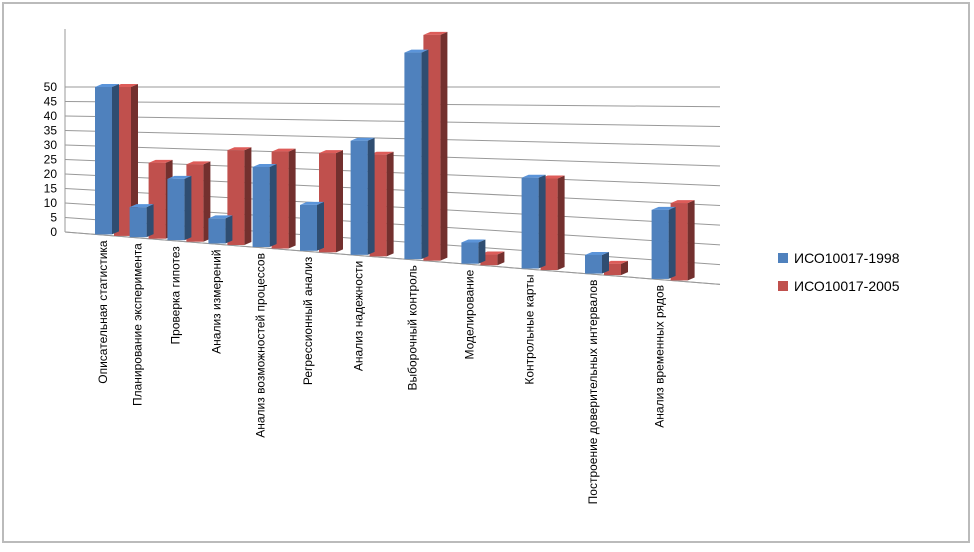 The width and height of the screenshot is (974, 552). Describe the element at coordinates (51, 102) in the screenshot. I see `y-tick-label: 45` at that location.